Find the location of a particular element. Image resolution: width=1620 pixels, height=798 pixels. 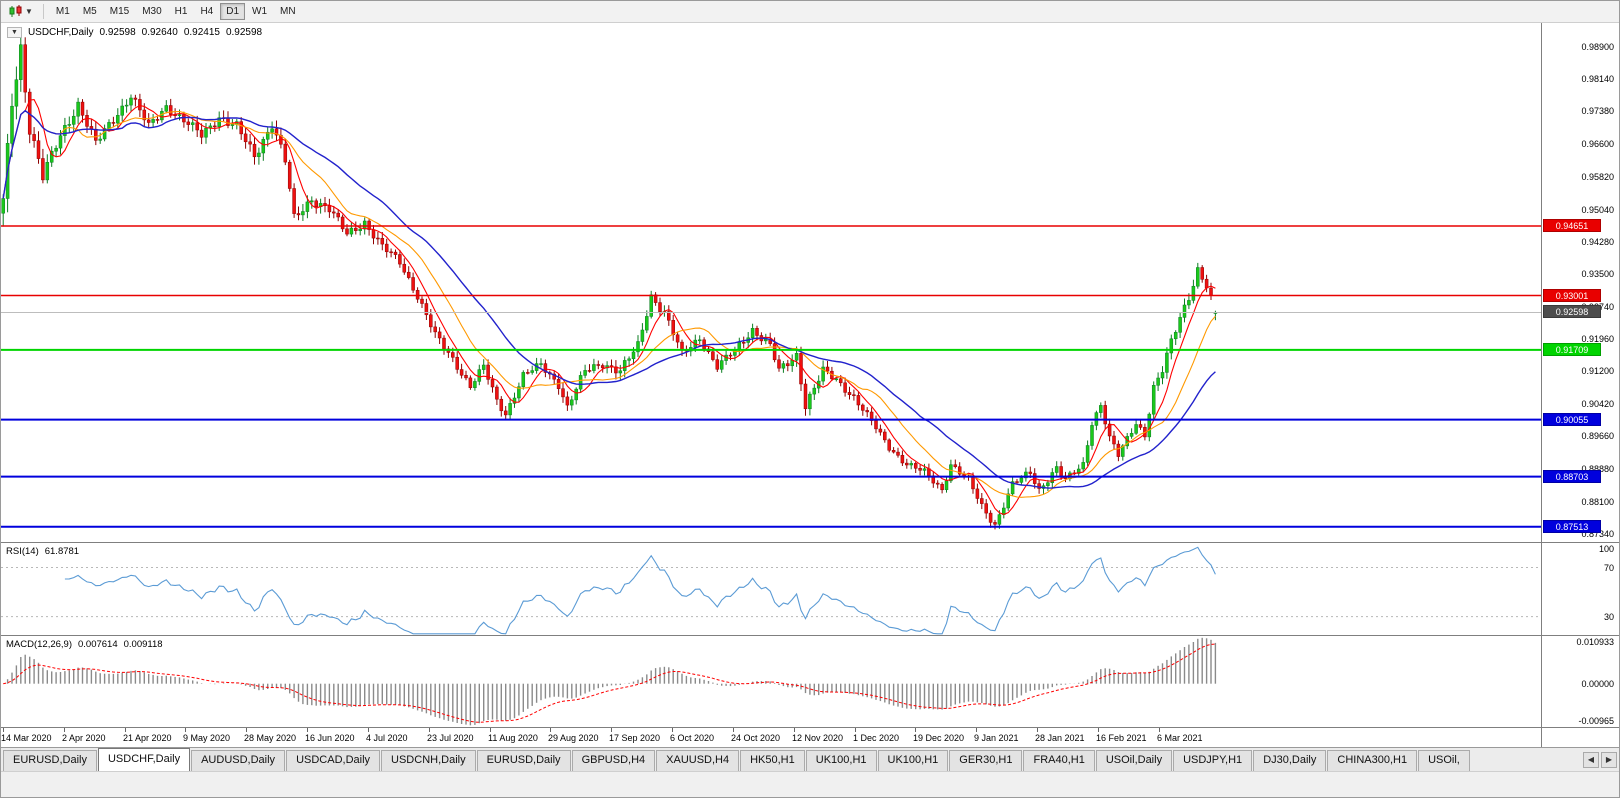

timeframe-button-h4: H4 is located at coordinates (206, 11).